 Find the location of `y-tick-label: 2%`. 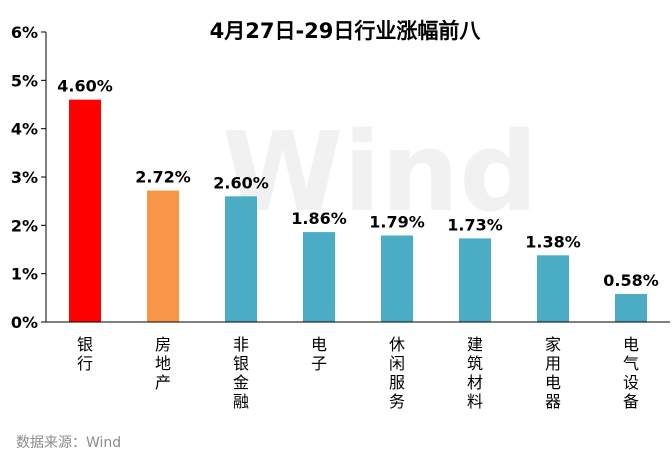

y-tick-label: 2% is located at coordinates (24, 225).